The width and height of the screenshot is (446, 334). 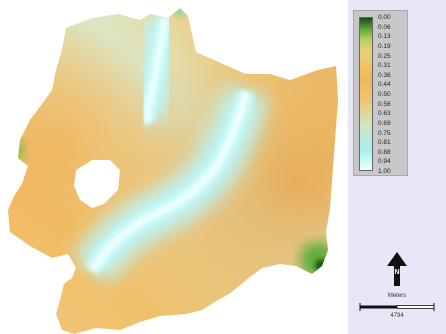 What do you see at coordinates (384, 27) in the screenshot?
I see `legend-value-label: 0.06` at bounding box center [384, 27].